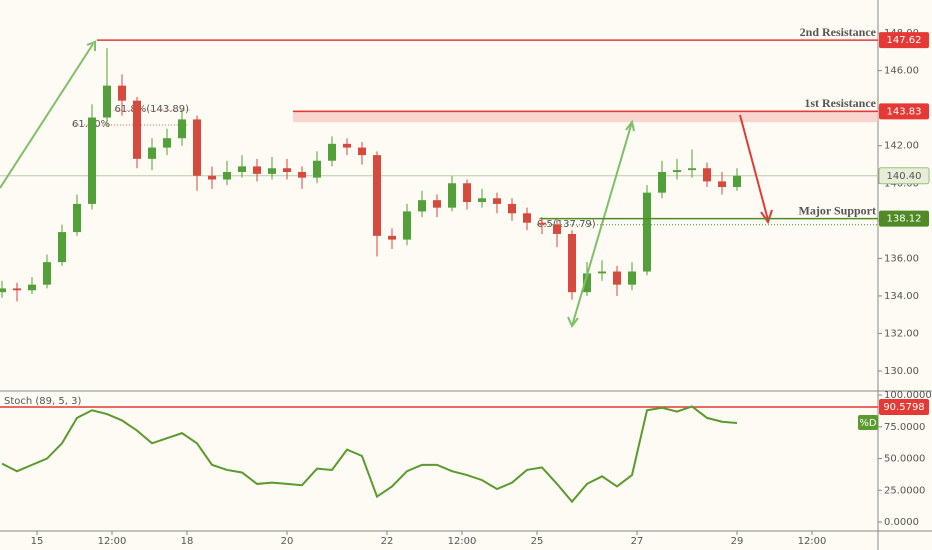 This screenshot has height=550, width=932. I want to click on level-name: 1st Resistance, so click(840, 103).